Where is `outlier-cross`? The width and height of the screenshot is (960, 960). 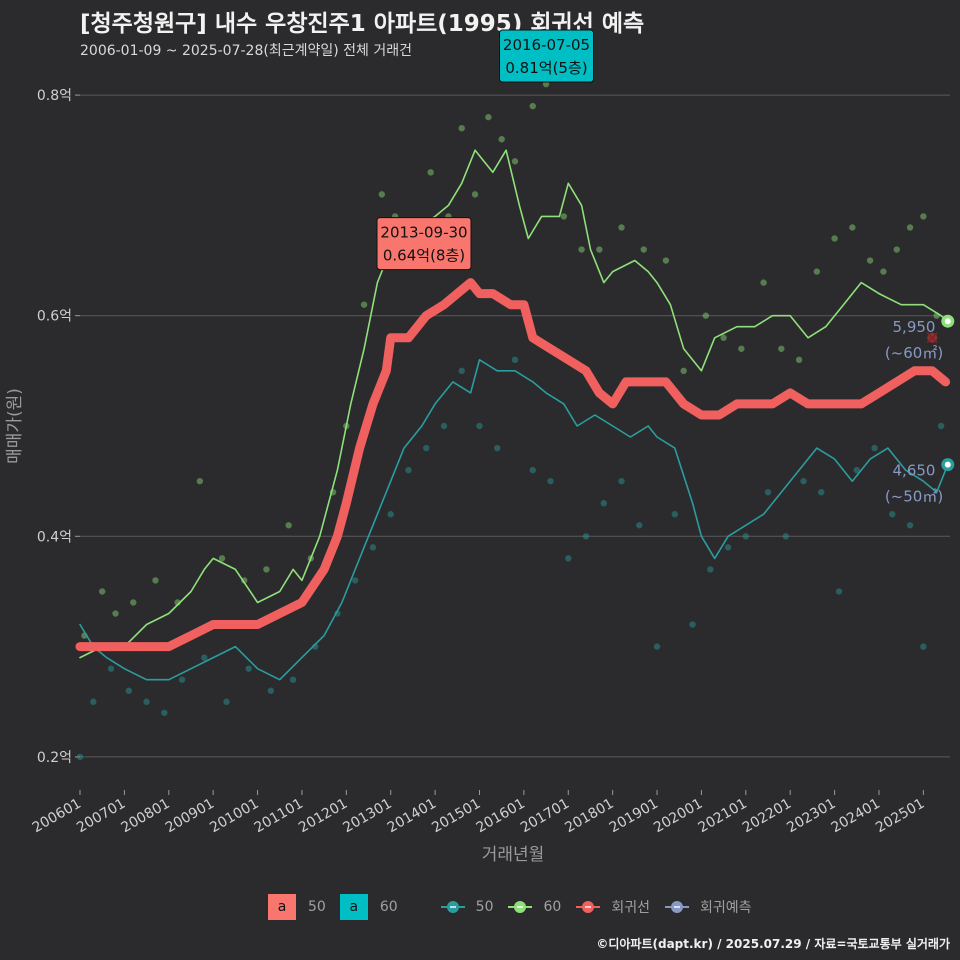 outlier-cross is located at coordinates (932, 338).